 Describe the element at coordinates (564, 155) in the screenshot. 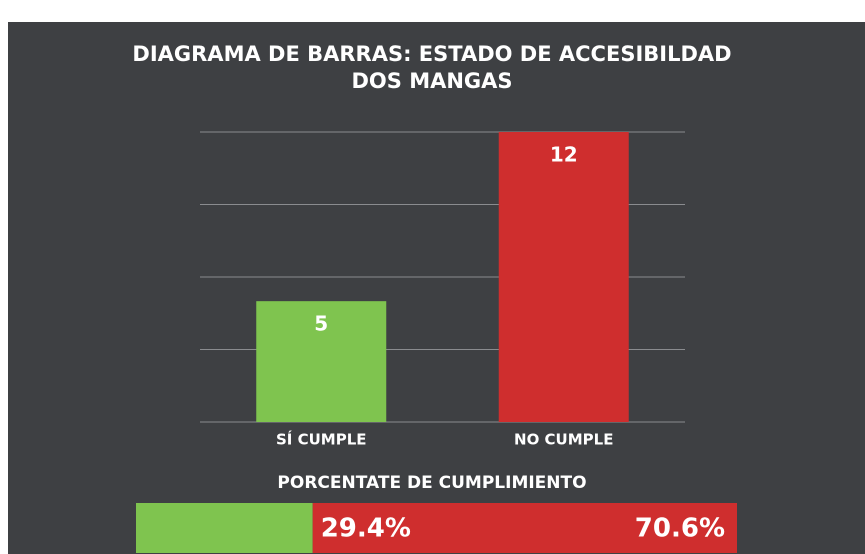

I see `value-label: 12` at that location.